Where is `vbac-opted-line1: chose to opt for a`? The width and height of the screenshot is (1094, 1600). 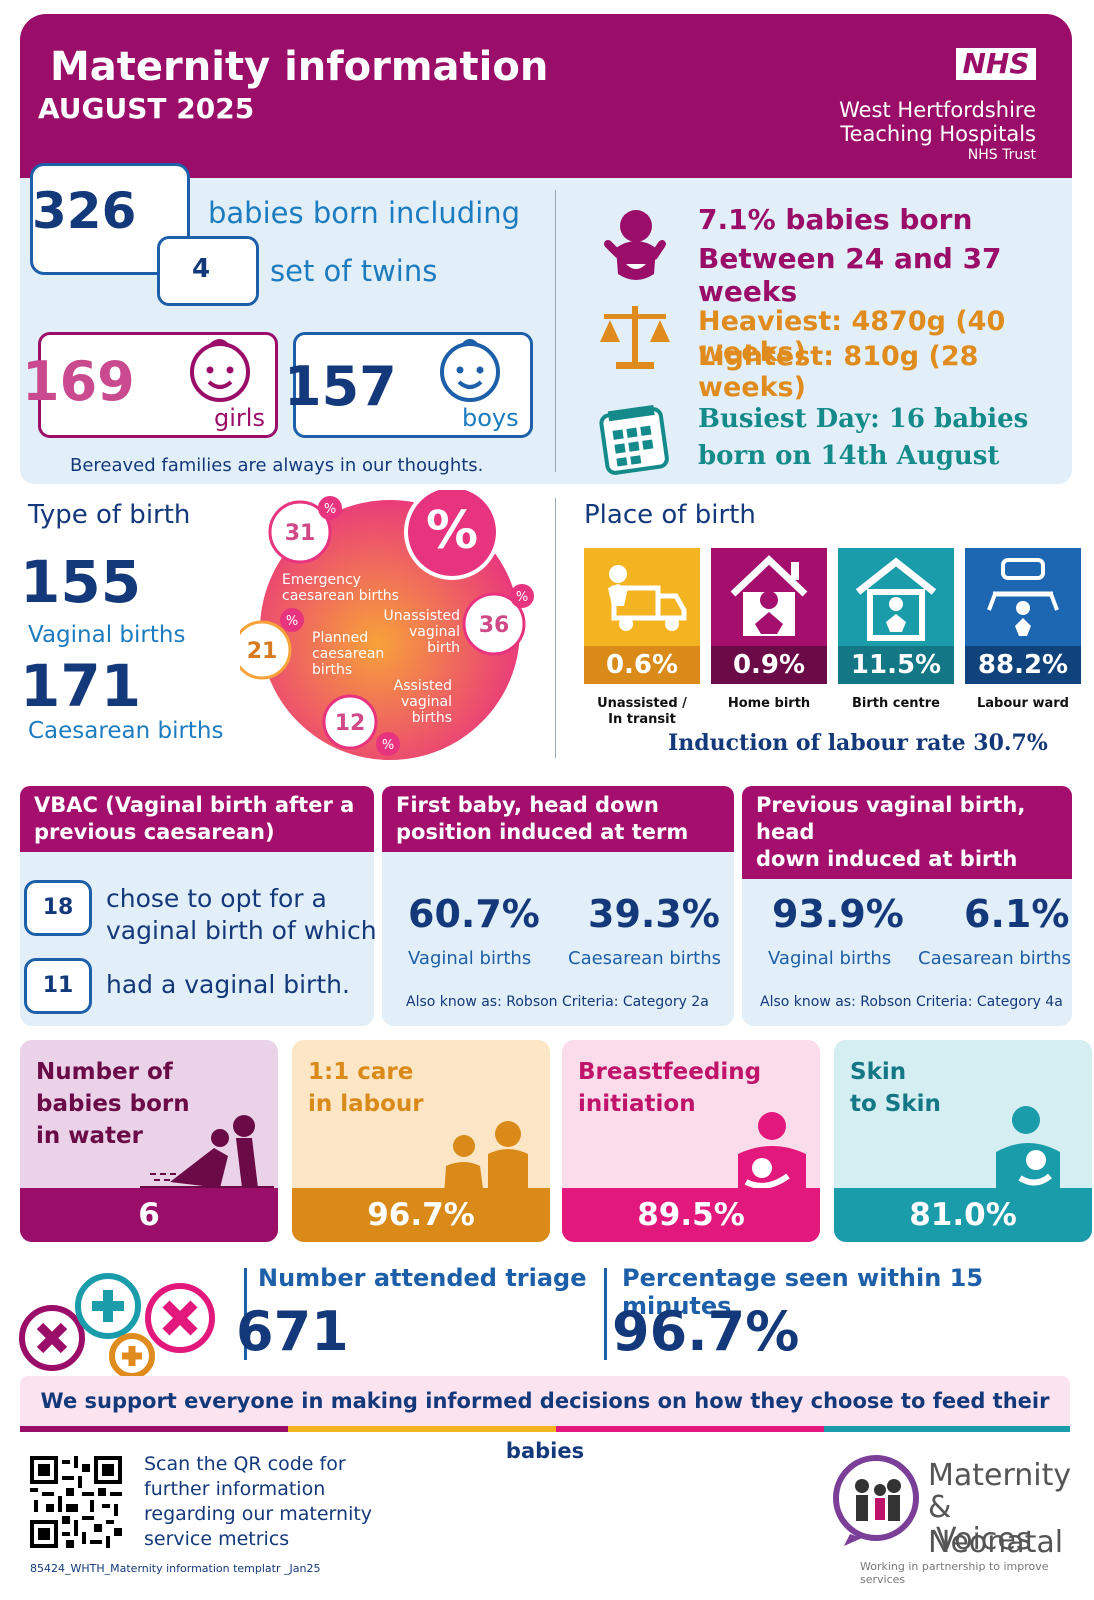 vbac-opted-line1: chose to opt for a is located at coordinates (216, 898).